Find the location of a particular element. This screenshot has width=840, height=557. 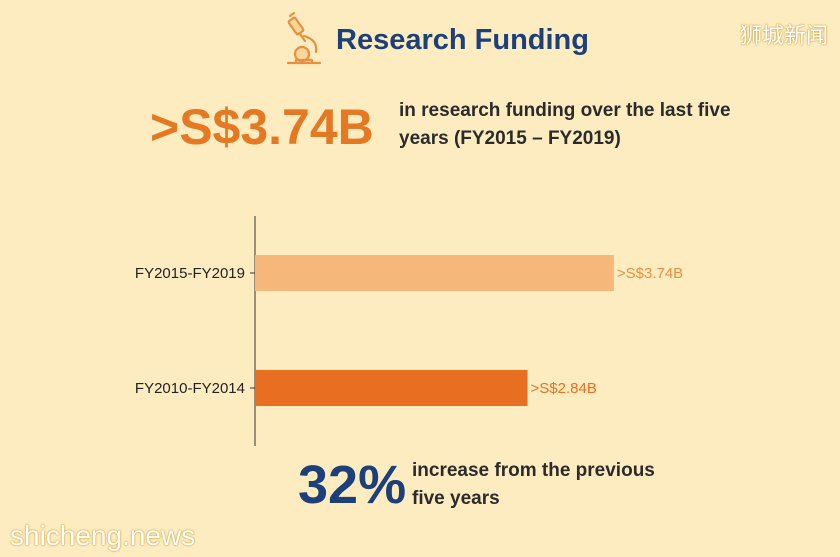

page-title: Research Funding is located at coordinates (462, 39).